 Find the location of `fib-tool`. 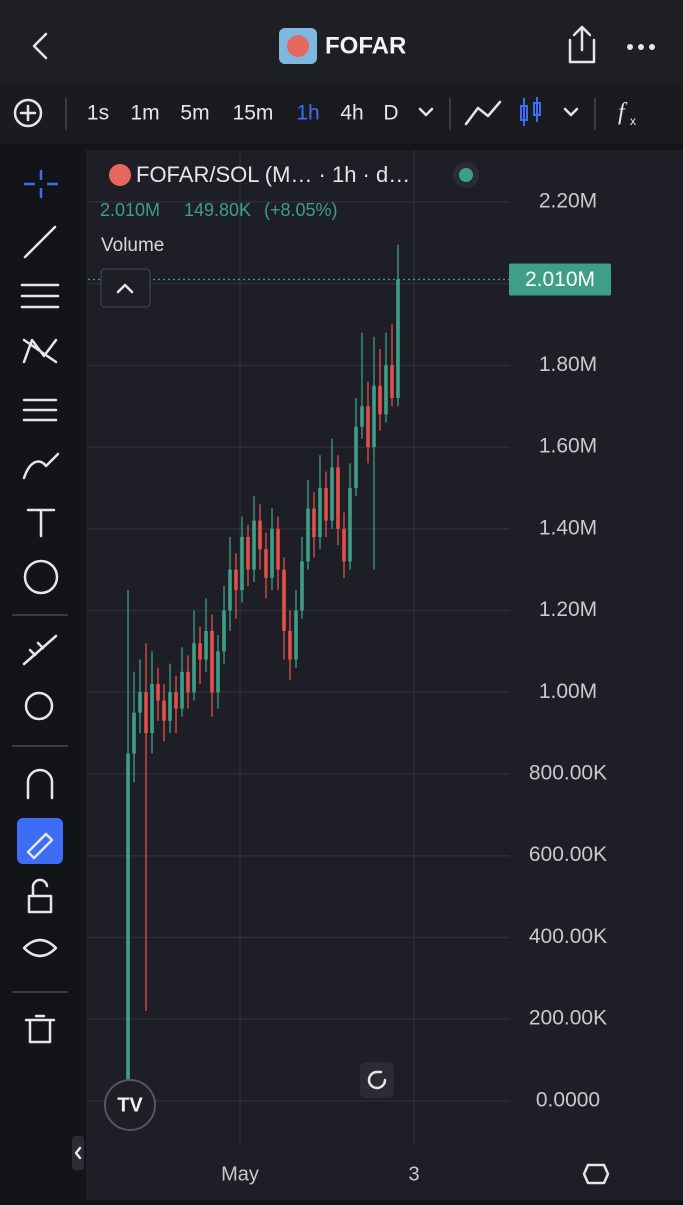

fib-tool is located at coordinates (40, 296).